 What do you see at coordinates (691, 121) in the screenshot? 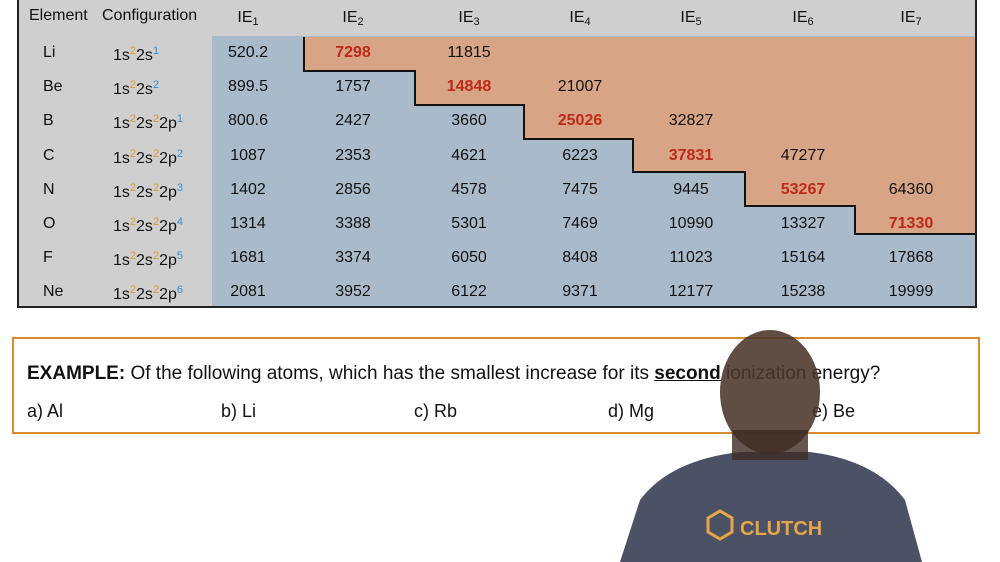
I see `ionization-value: 32827` at bounding box center [691, 121].